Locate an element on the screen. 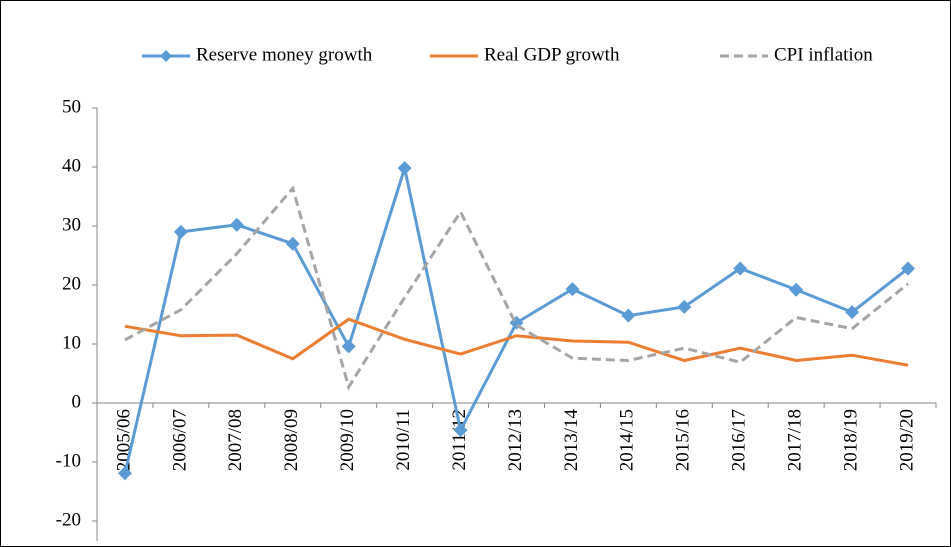 The height and width of the screenshot is (547, 951). y-tick-label: 40 is located at coordinates (71, 165).